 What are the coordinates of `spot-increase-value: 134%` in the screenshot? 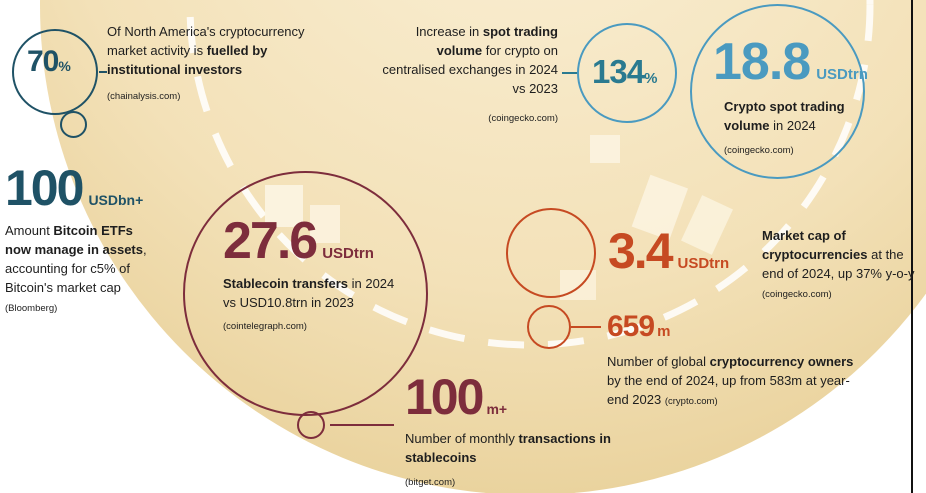 It's located at (625, 71).